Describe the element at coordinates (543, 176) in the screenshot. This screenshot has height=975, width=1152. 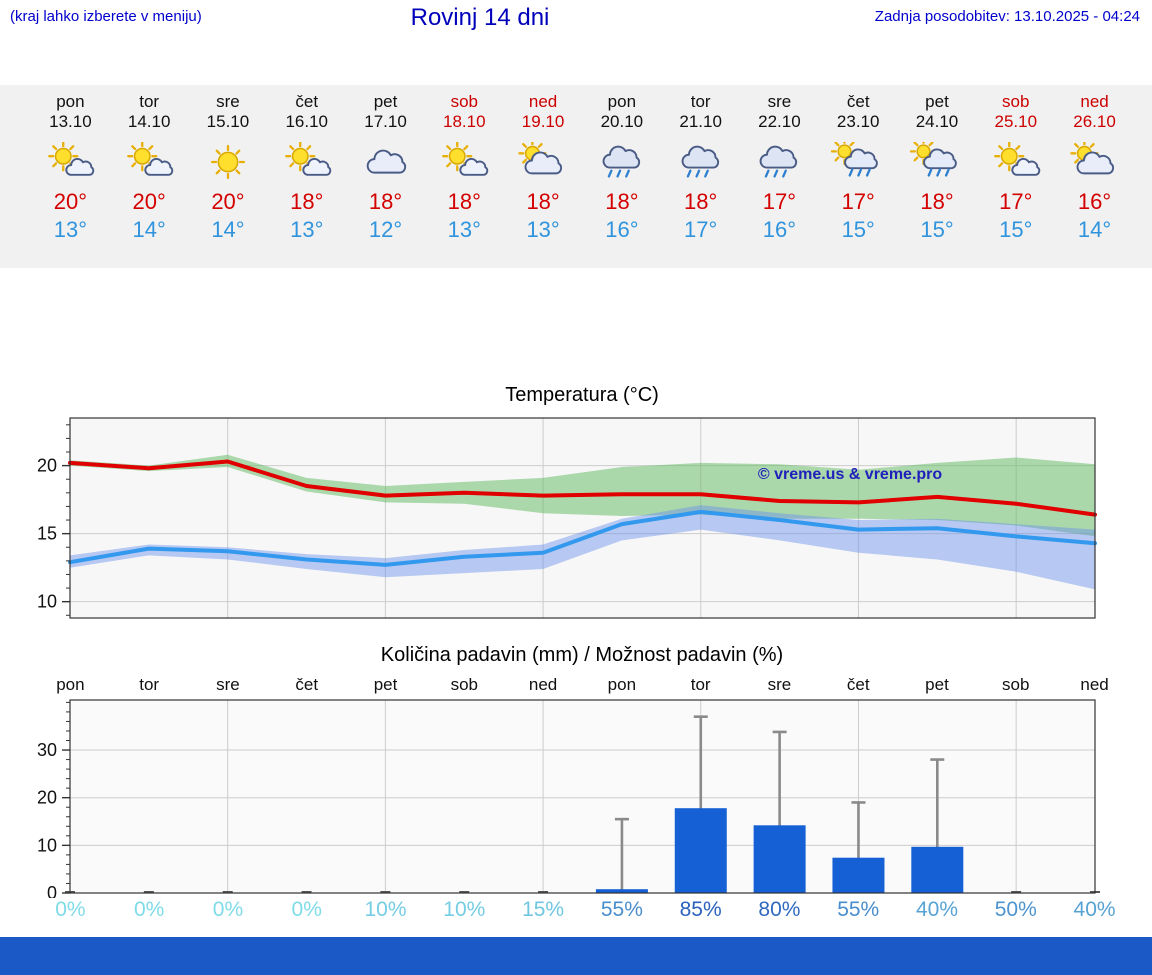
I see `forecast-day: ned 19.10 18° 13°` at that location.